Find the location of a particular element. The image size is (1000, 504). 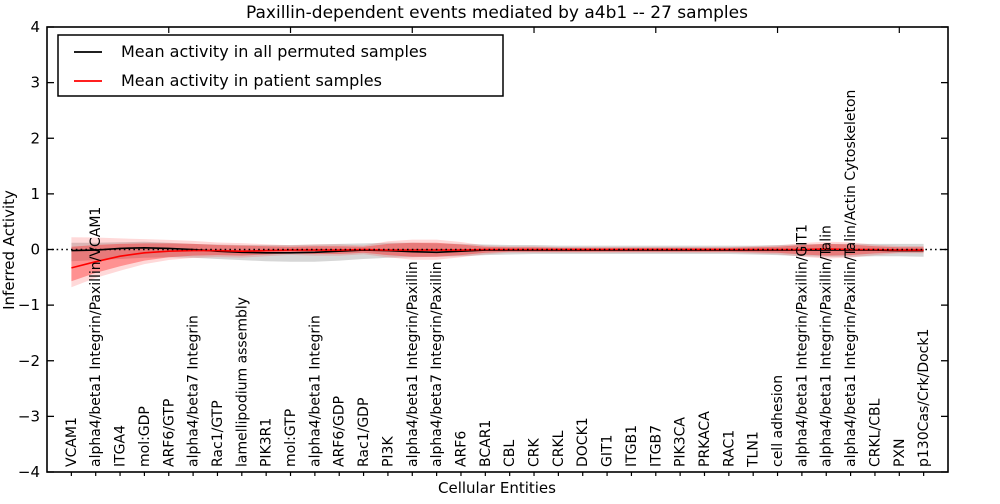

permuted-std-band is located at coordinates (497, 251).